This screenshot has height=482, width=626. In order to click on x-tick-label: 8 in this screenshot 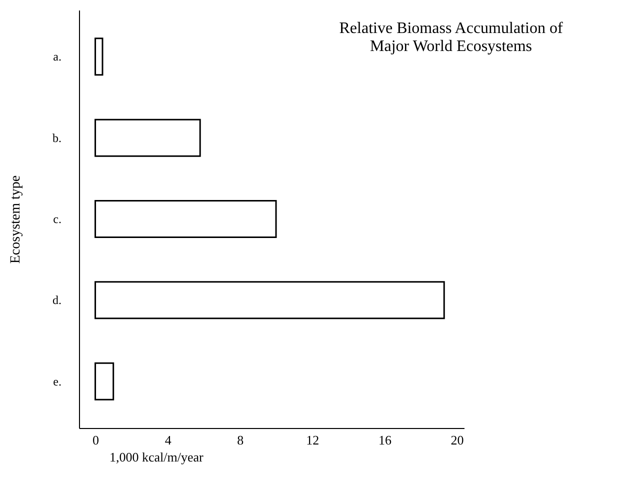, I will do `click(240, 440)`.